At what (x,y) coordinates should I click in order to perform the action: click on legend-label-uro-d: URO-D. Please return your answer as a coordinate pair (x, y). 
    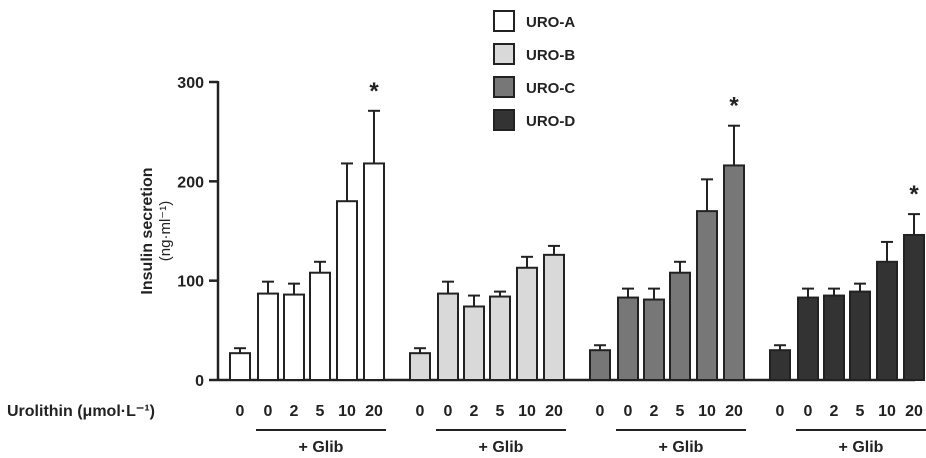
    Looking at the image, I should click on (550, 121).